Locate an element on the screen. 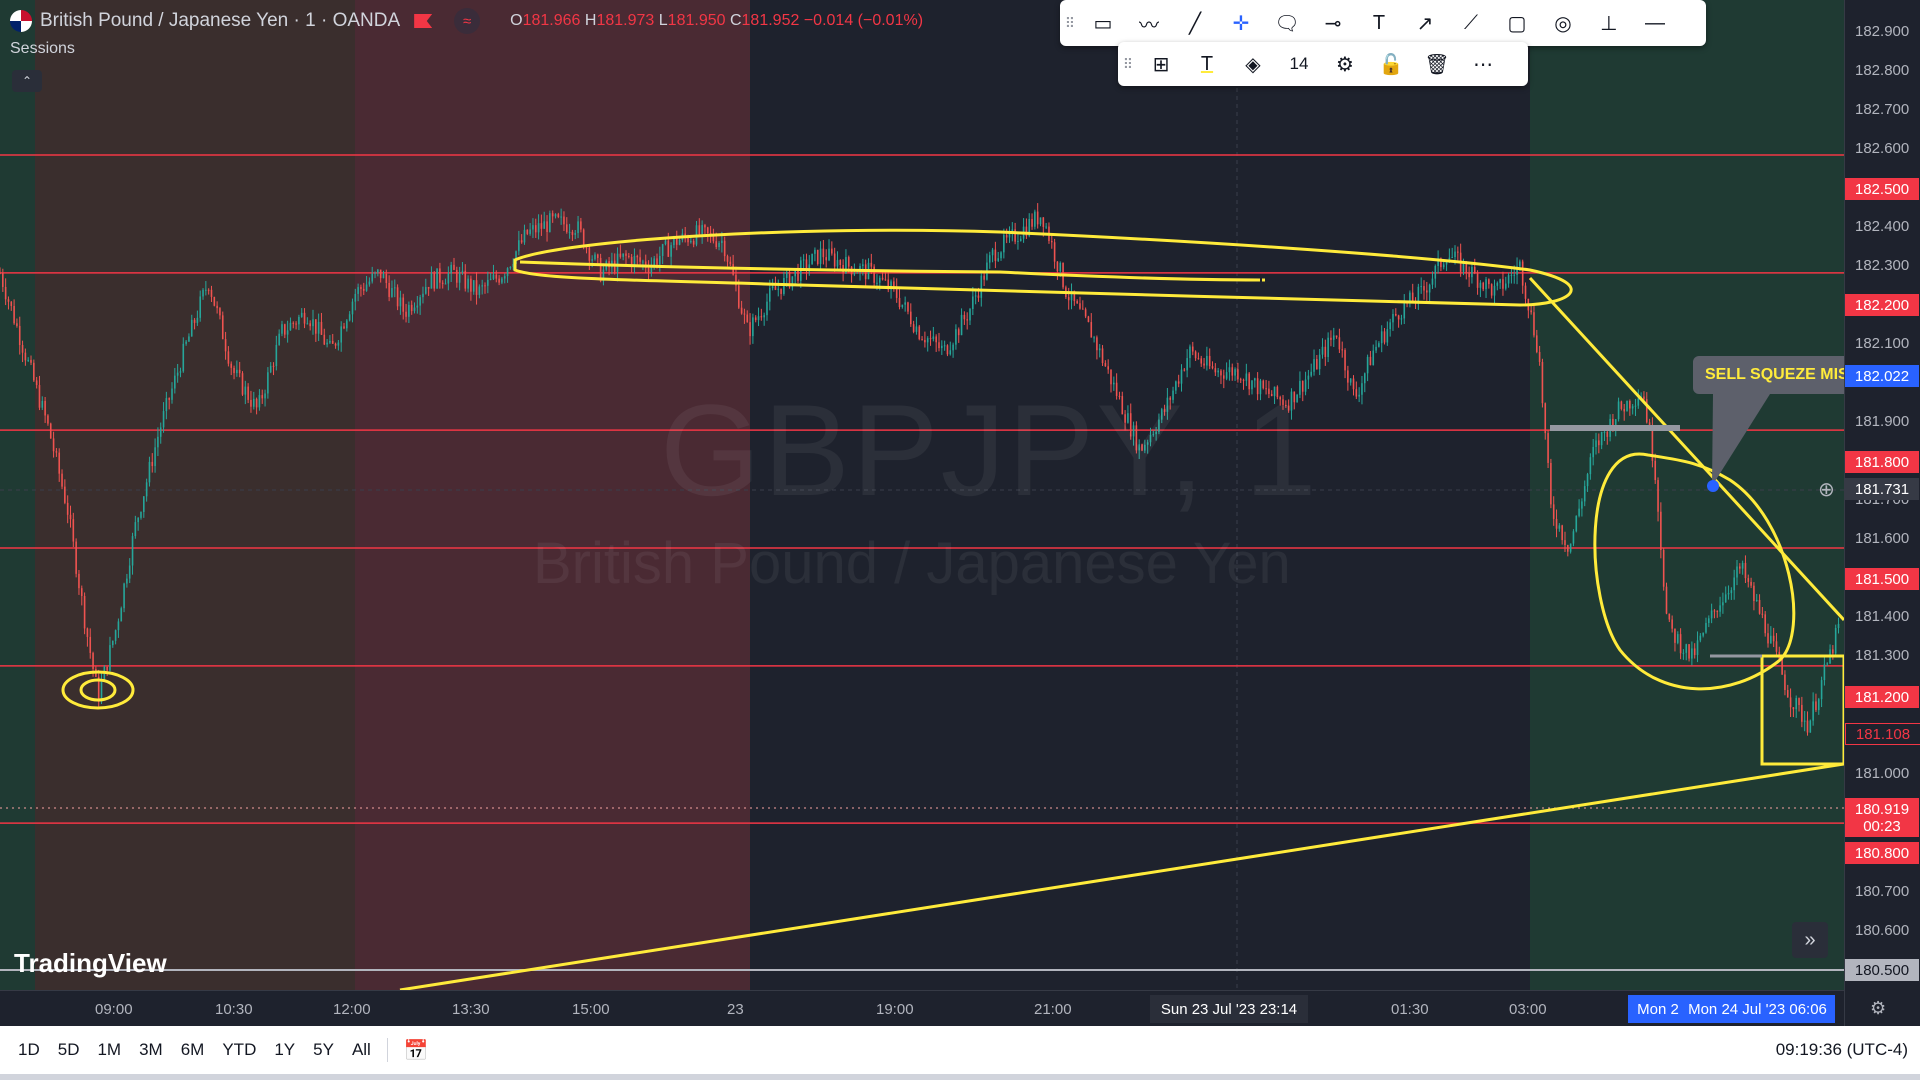 The image size is (1920, 1080). range-button-ytd: YTD is located at coordinates (239, 1049).